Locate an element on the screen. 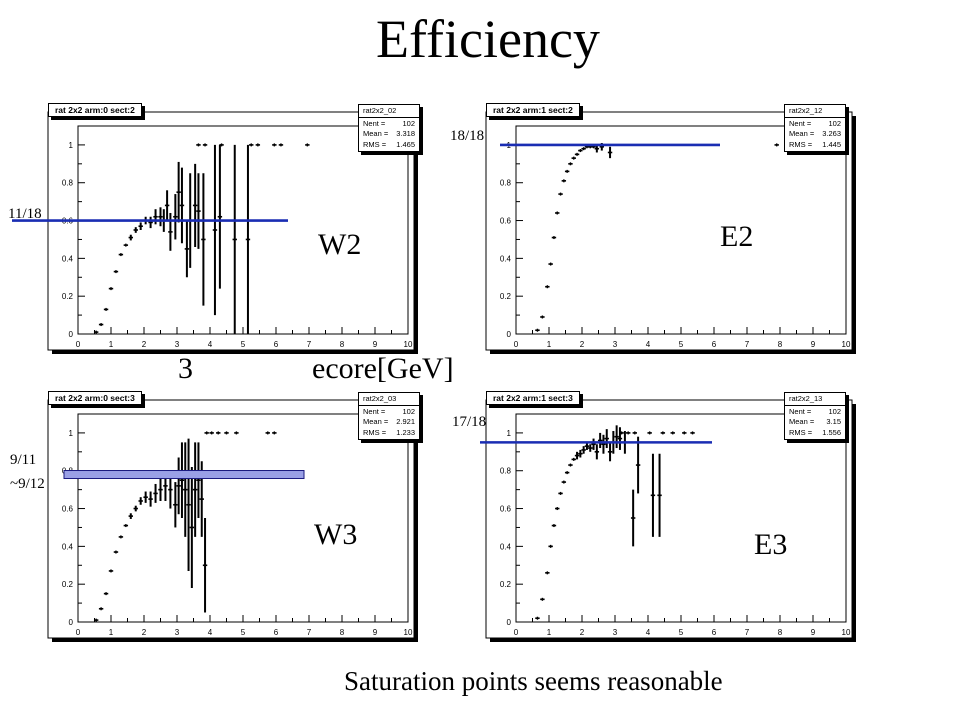 This screenshot has height=720, width=960. x-tick-label: 5 is located at coordinates (243, 632).